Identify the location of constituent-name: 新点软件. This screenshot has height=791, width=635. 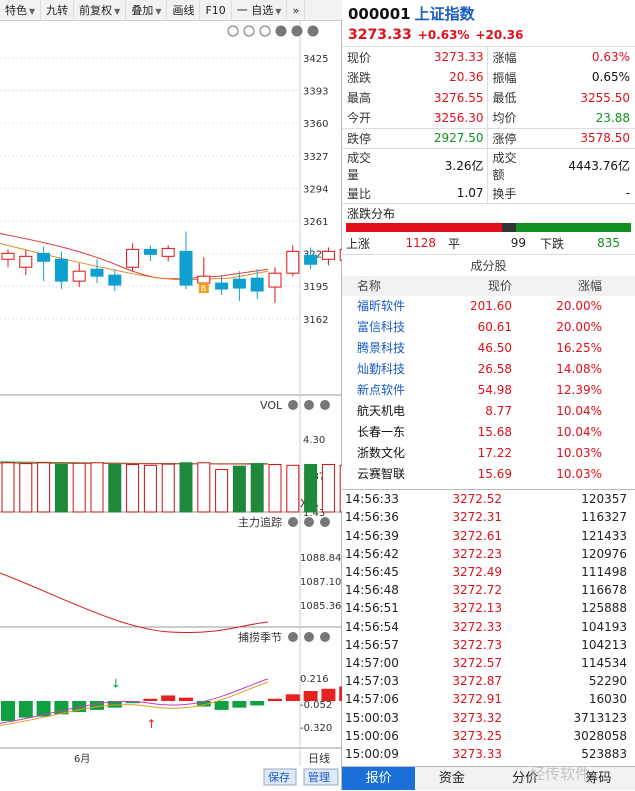
(381, 390).